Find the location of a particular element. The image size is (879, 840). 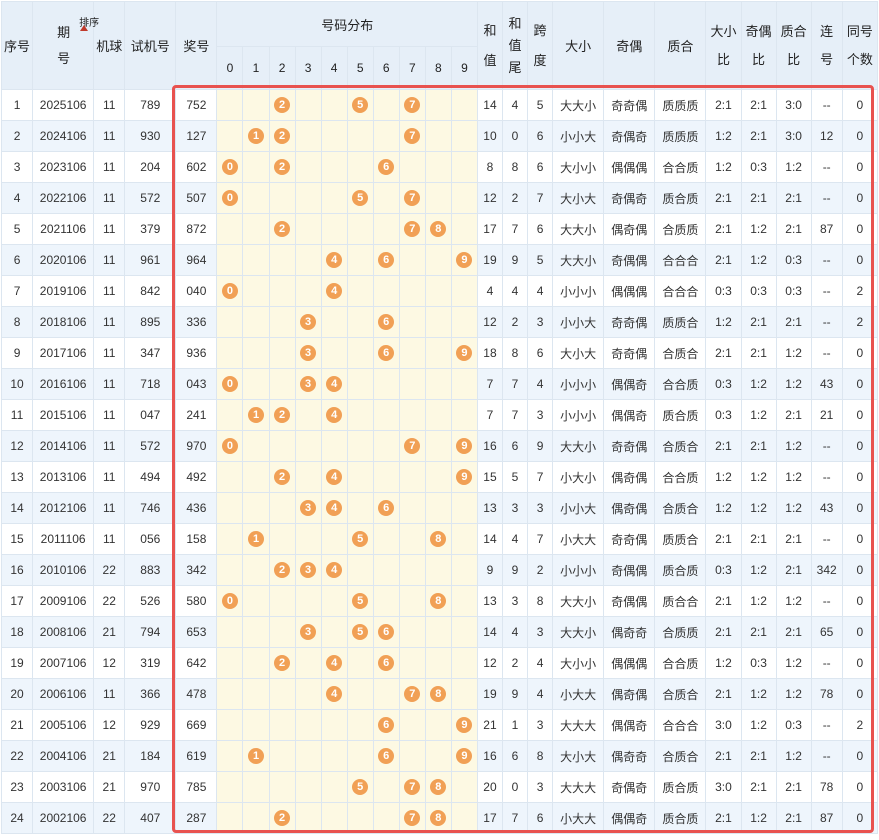

distribution-cell-4: 4 is located at coordinates (334, 663).